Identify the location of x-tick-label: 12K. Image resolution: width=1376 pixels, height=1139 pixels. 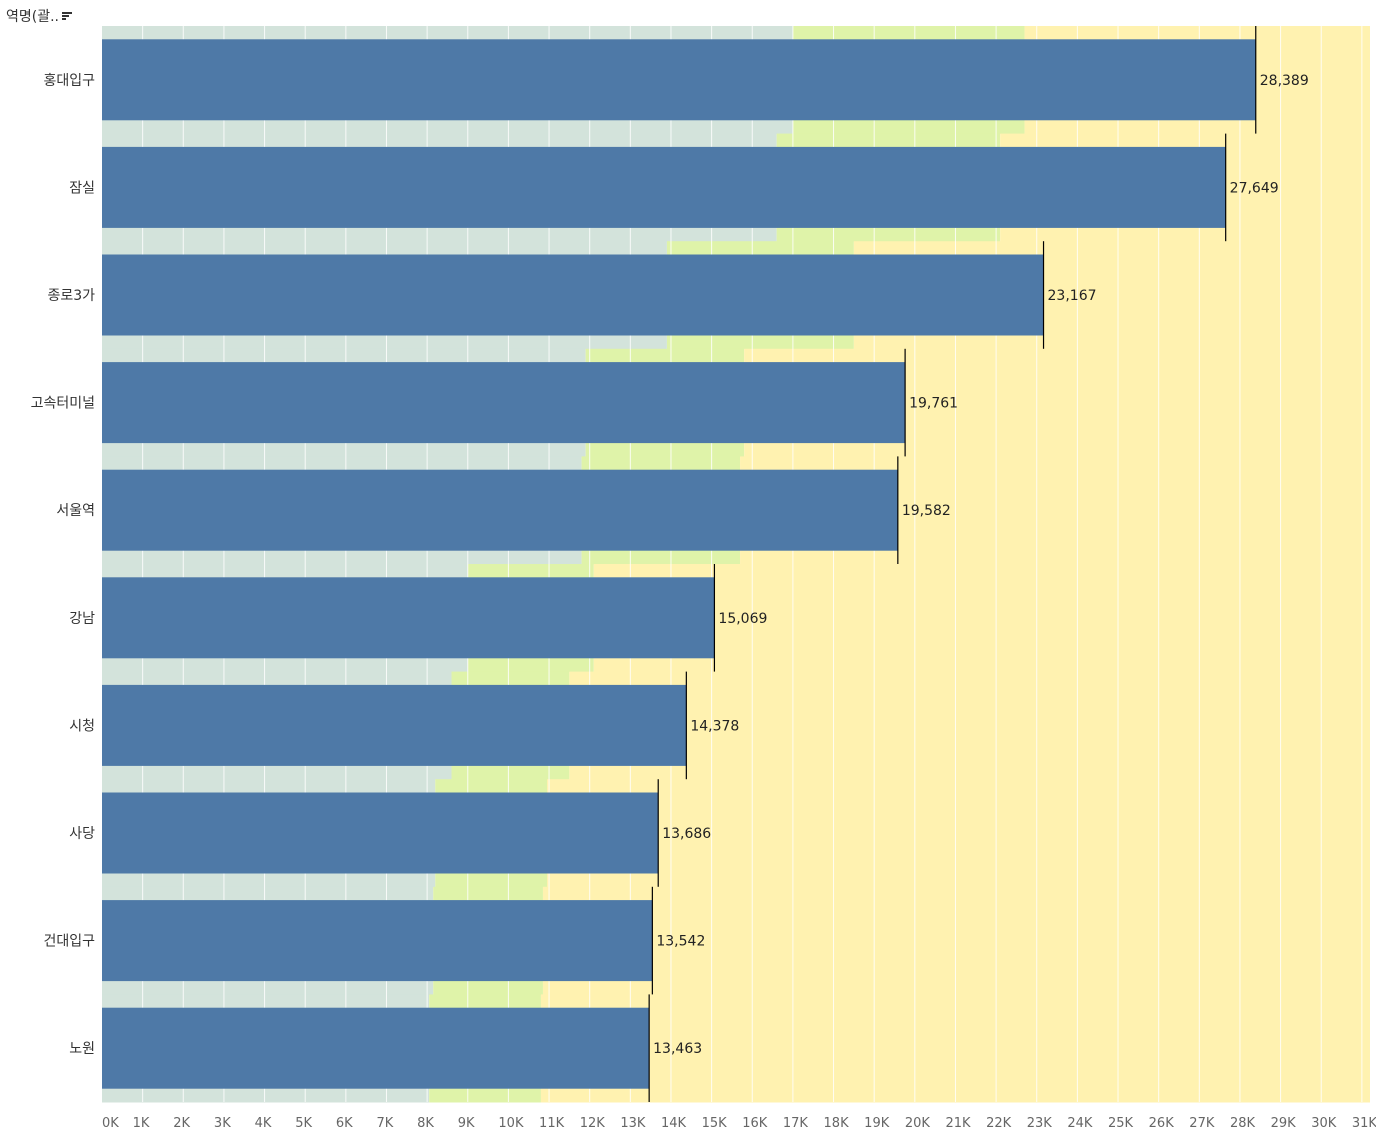
(593, 1123).